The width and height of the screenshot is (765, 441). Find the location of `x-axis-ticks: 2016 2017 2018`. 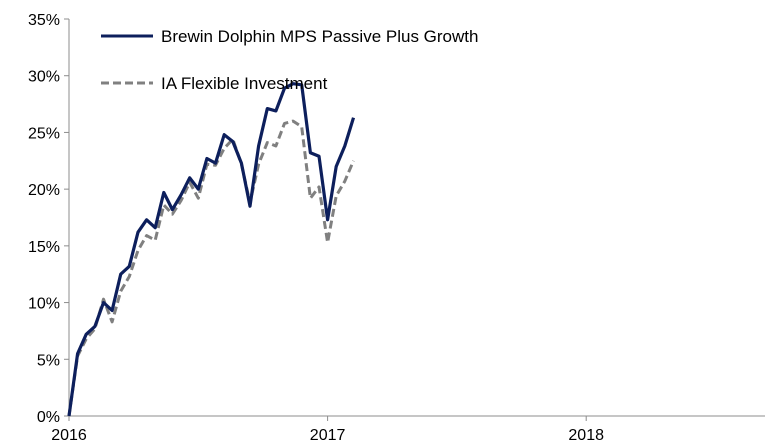

x-axis-ticks: 2016 2017 2018 is located at coordinates (327, 428).